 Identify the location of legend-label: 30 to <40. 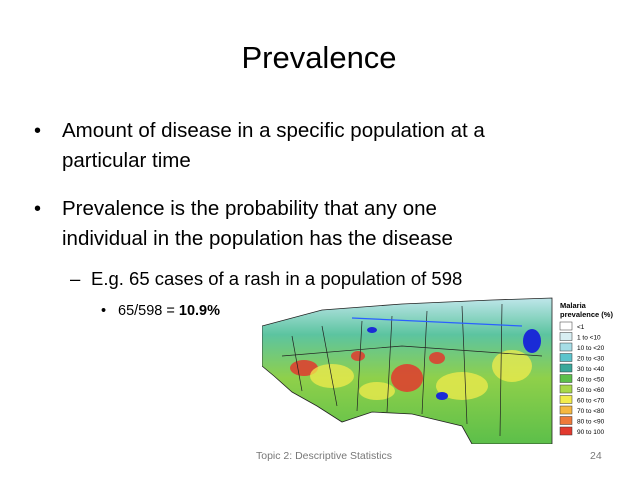
(591, 369).